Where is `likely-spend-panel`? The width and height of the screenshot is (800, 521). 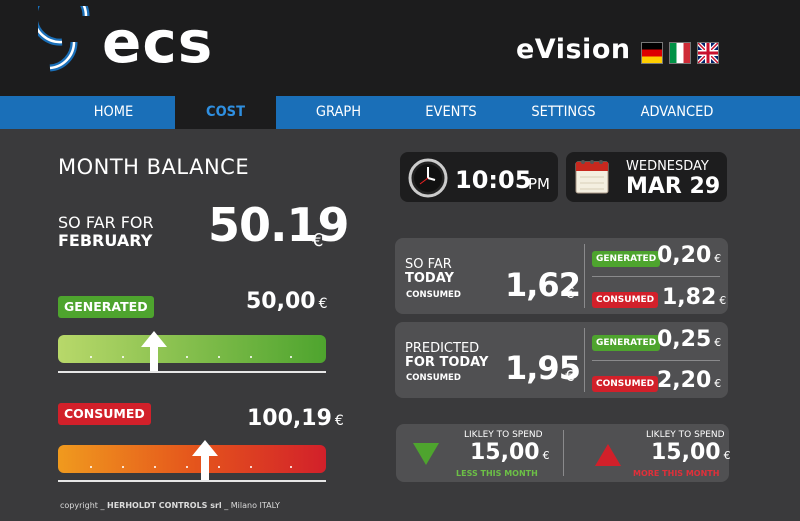
likely-spend-panel is located at coordinates (562, 453).